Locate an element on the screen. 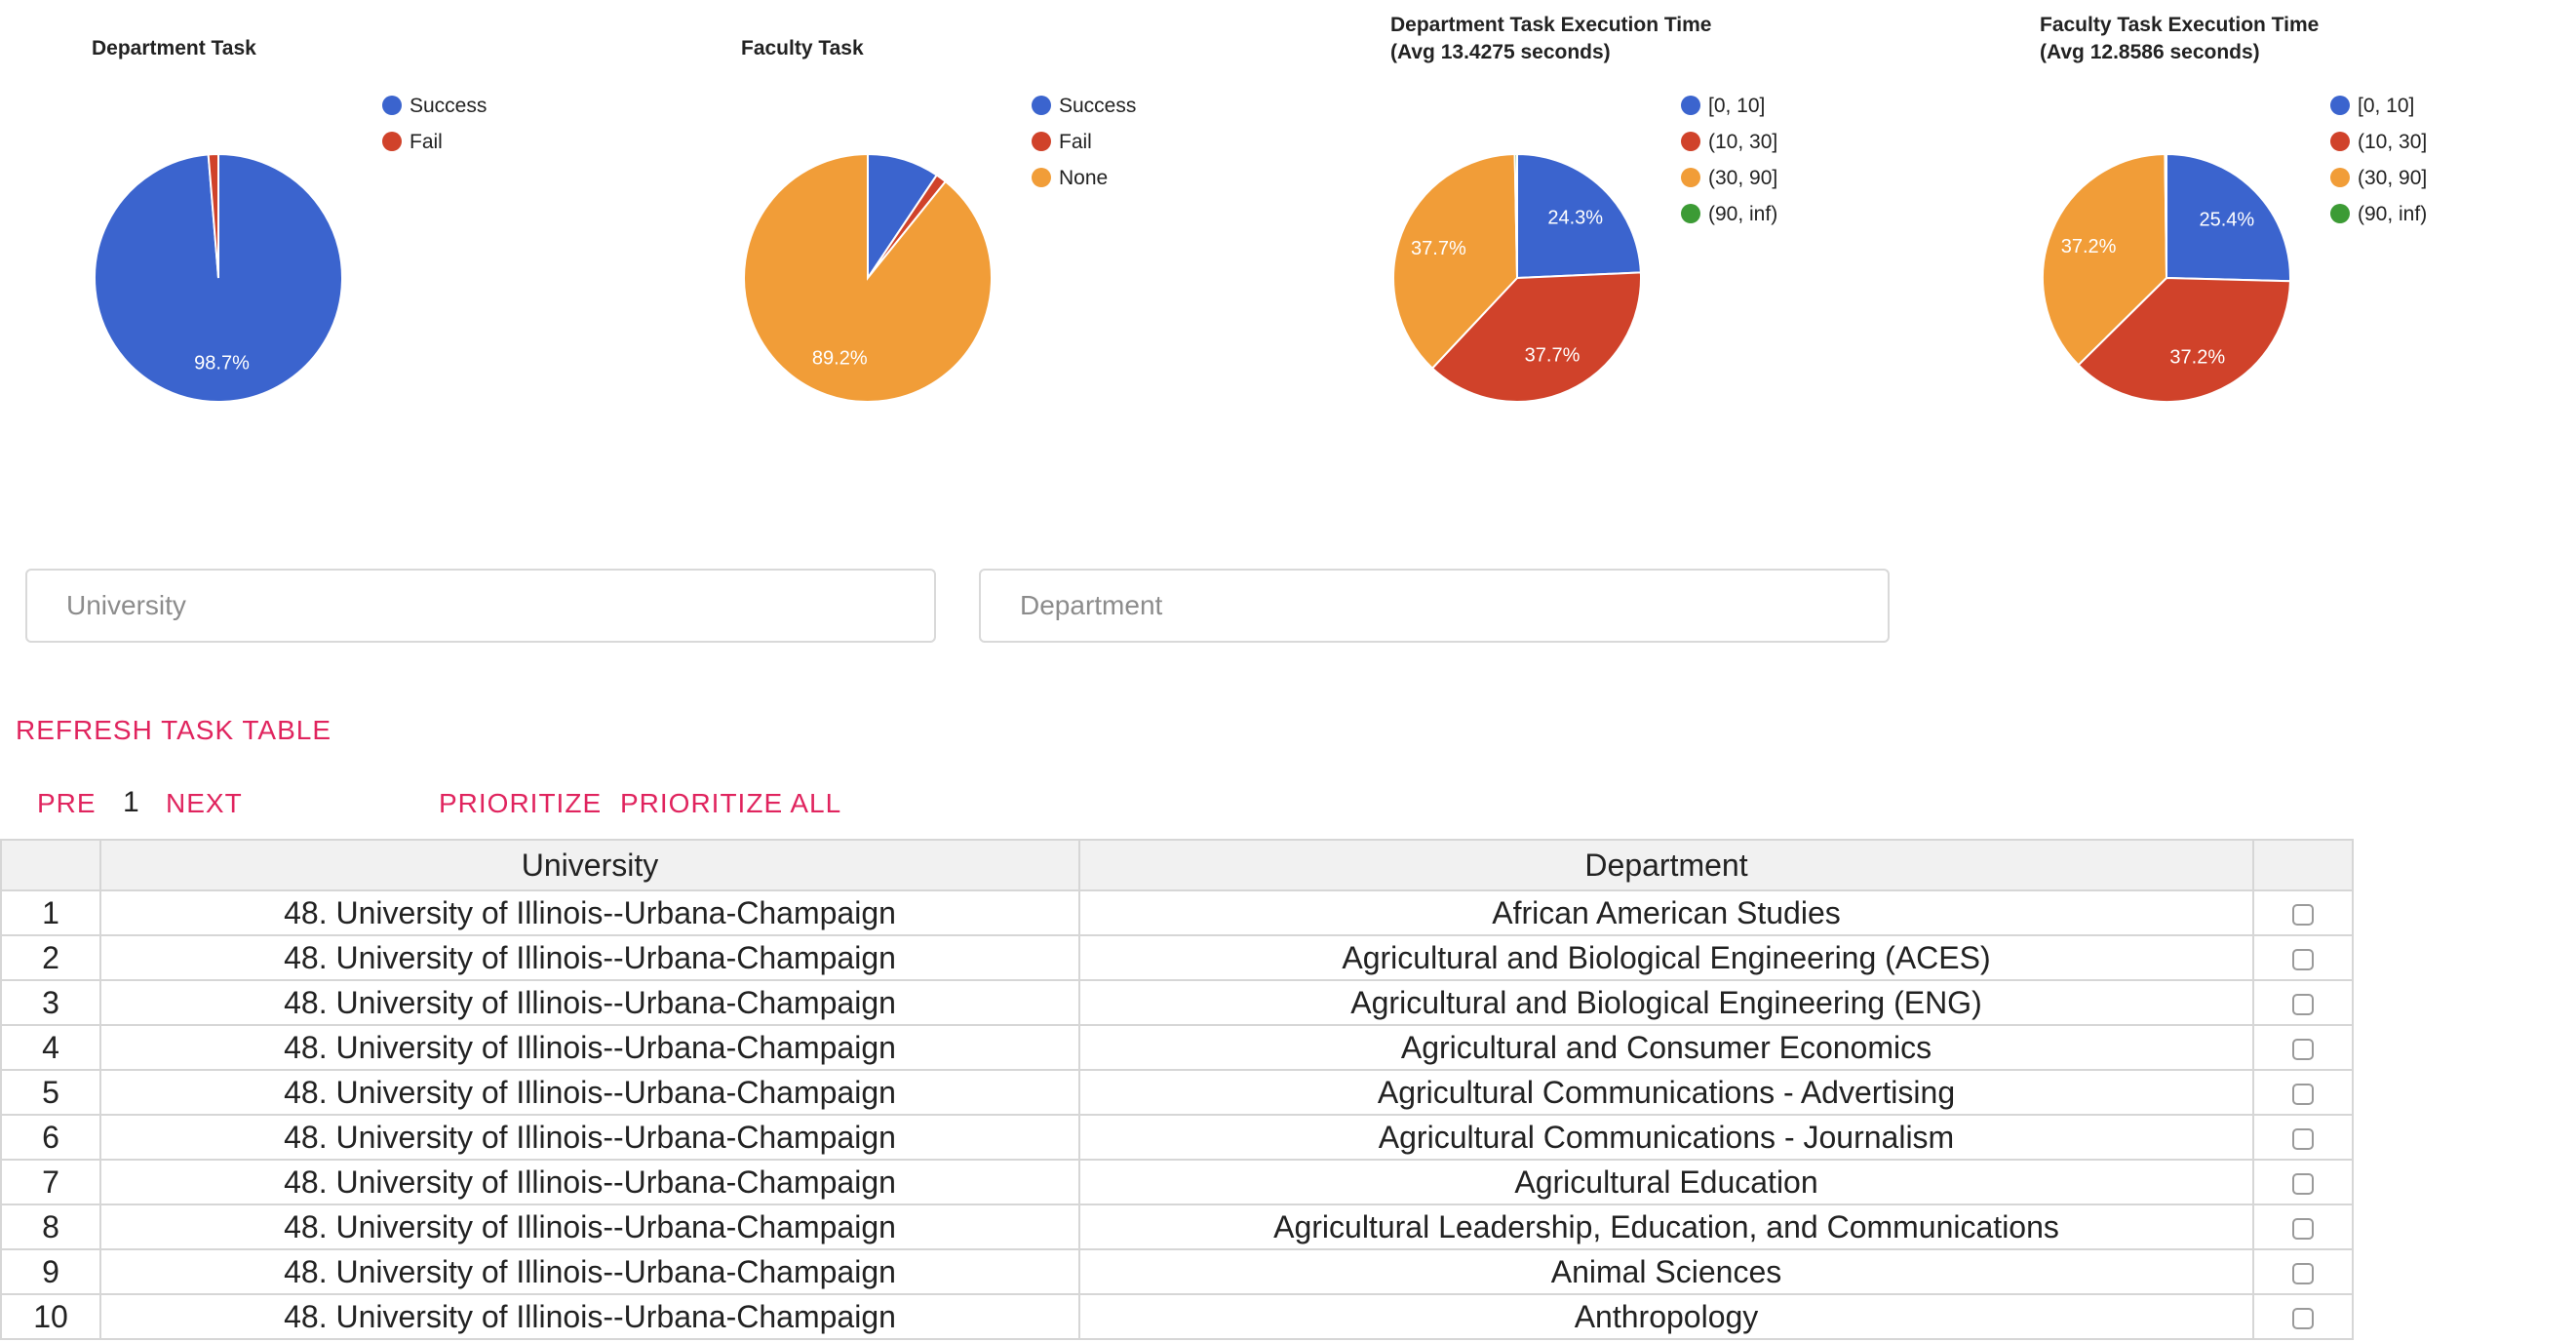  slice-label: 37.2% is located at coordinates (2197, 357).